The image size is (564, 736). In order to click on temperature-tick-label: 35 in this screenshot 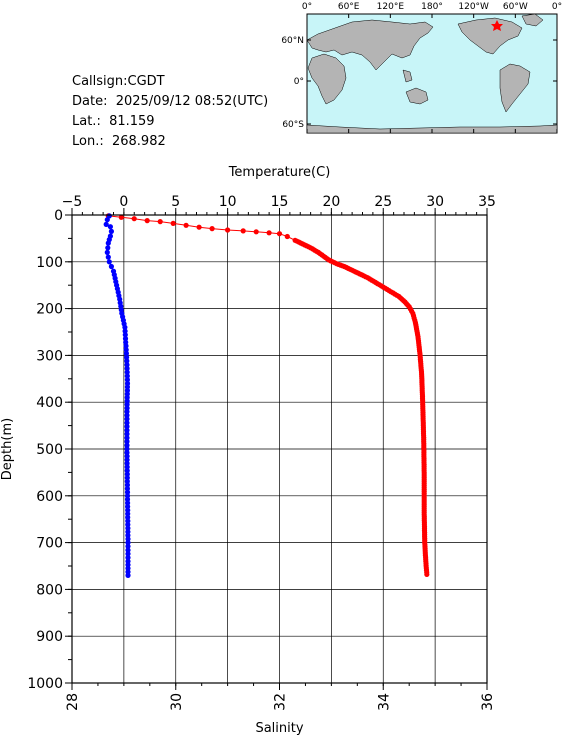, I will do `click(487, 202)`.